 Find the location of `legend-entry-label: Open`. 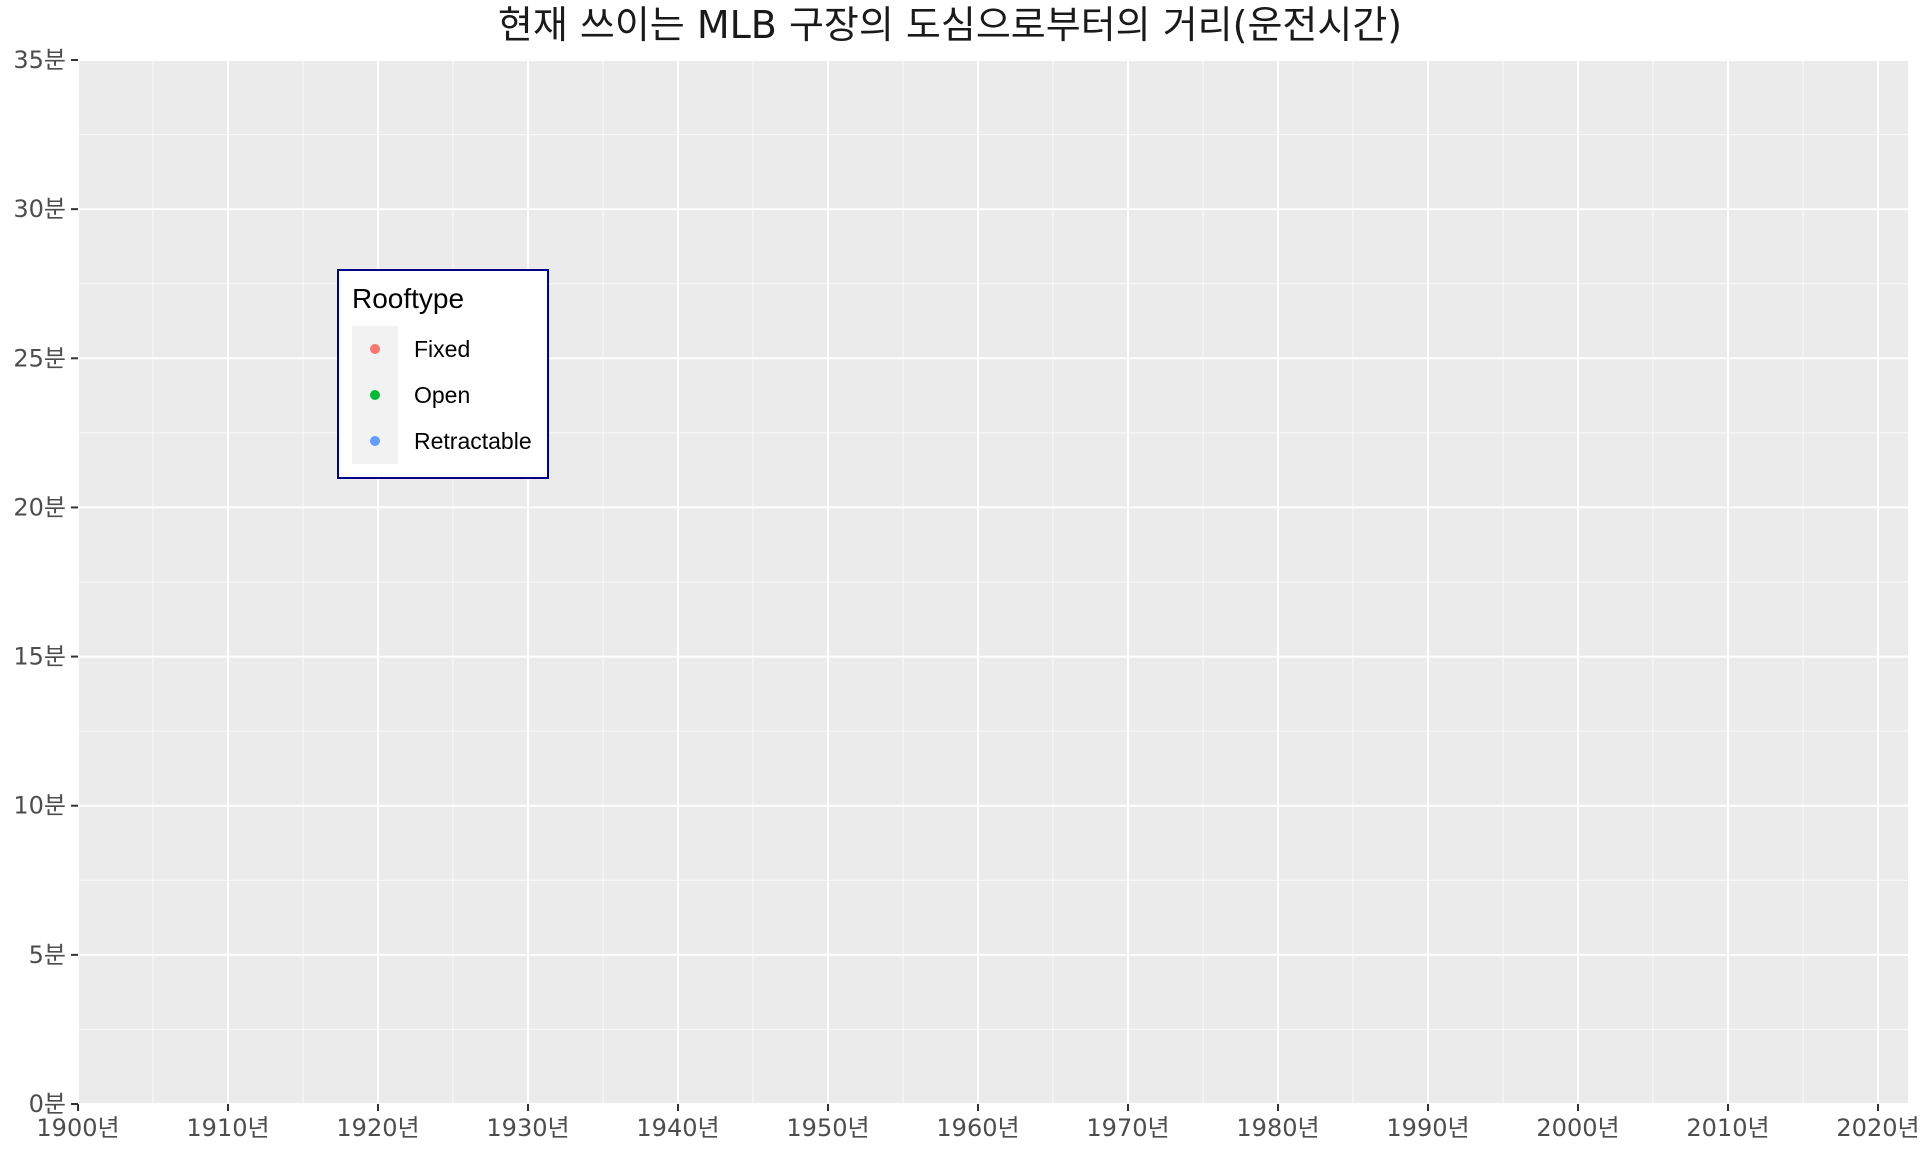

legend-entry-label: Open is located at coordinates (442, 395).